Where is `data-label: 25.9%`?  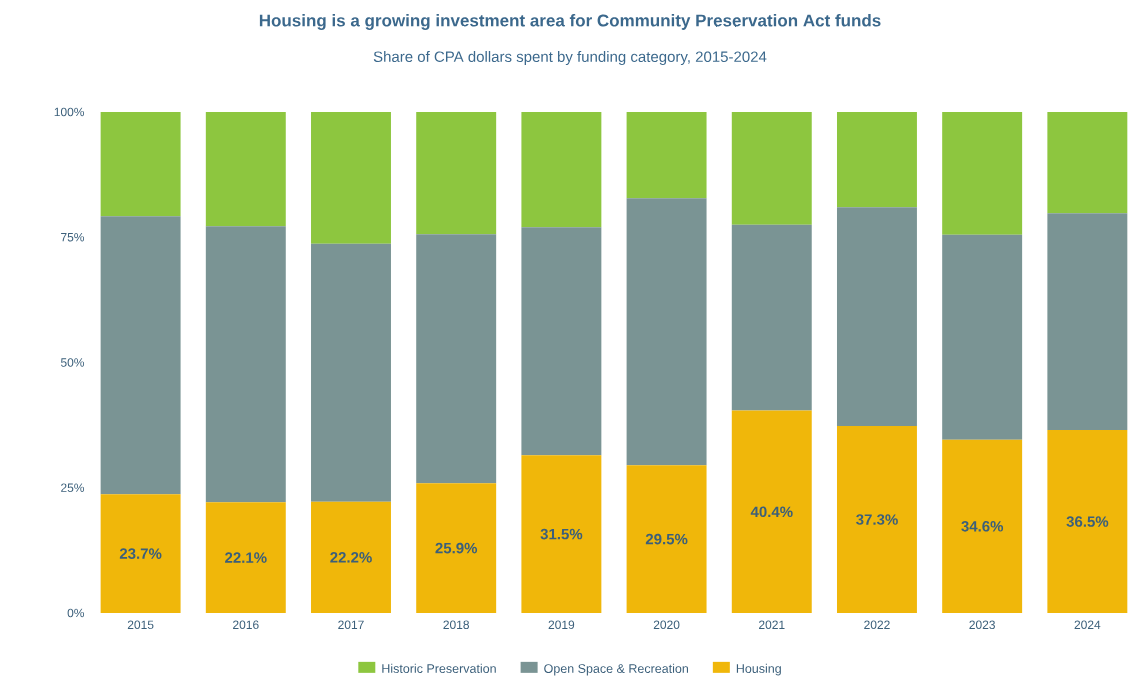
data-label: 25.9% is located at coordinates (456, 548).